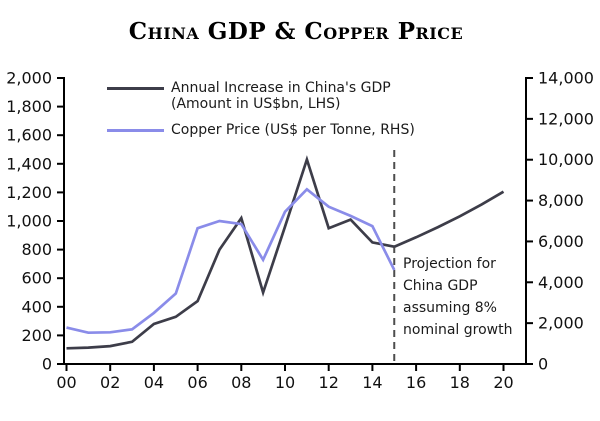 Image resolution: width=600 pixels, height=421 pixels. Describe the element at coordinates (460, 382) in the screenshot. I see `svg-text: 18` at that location.